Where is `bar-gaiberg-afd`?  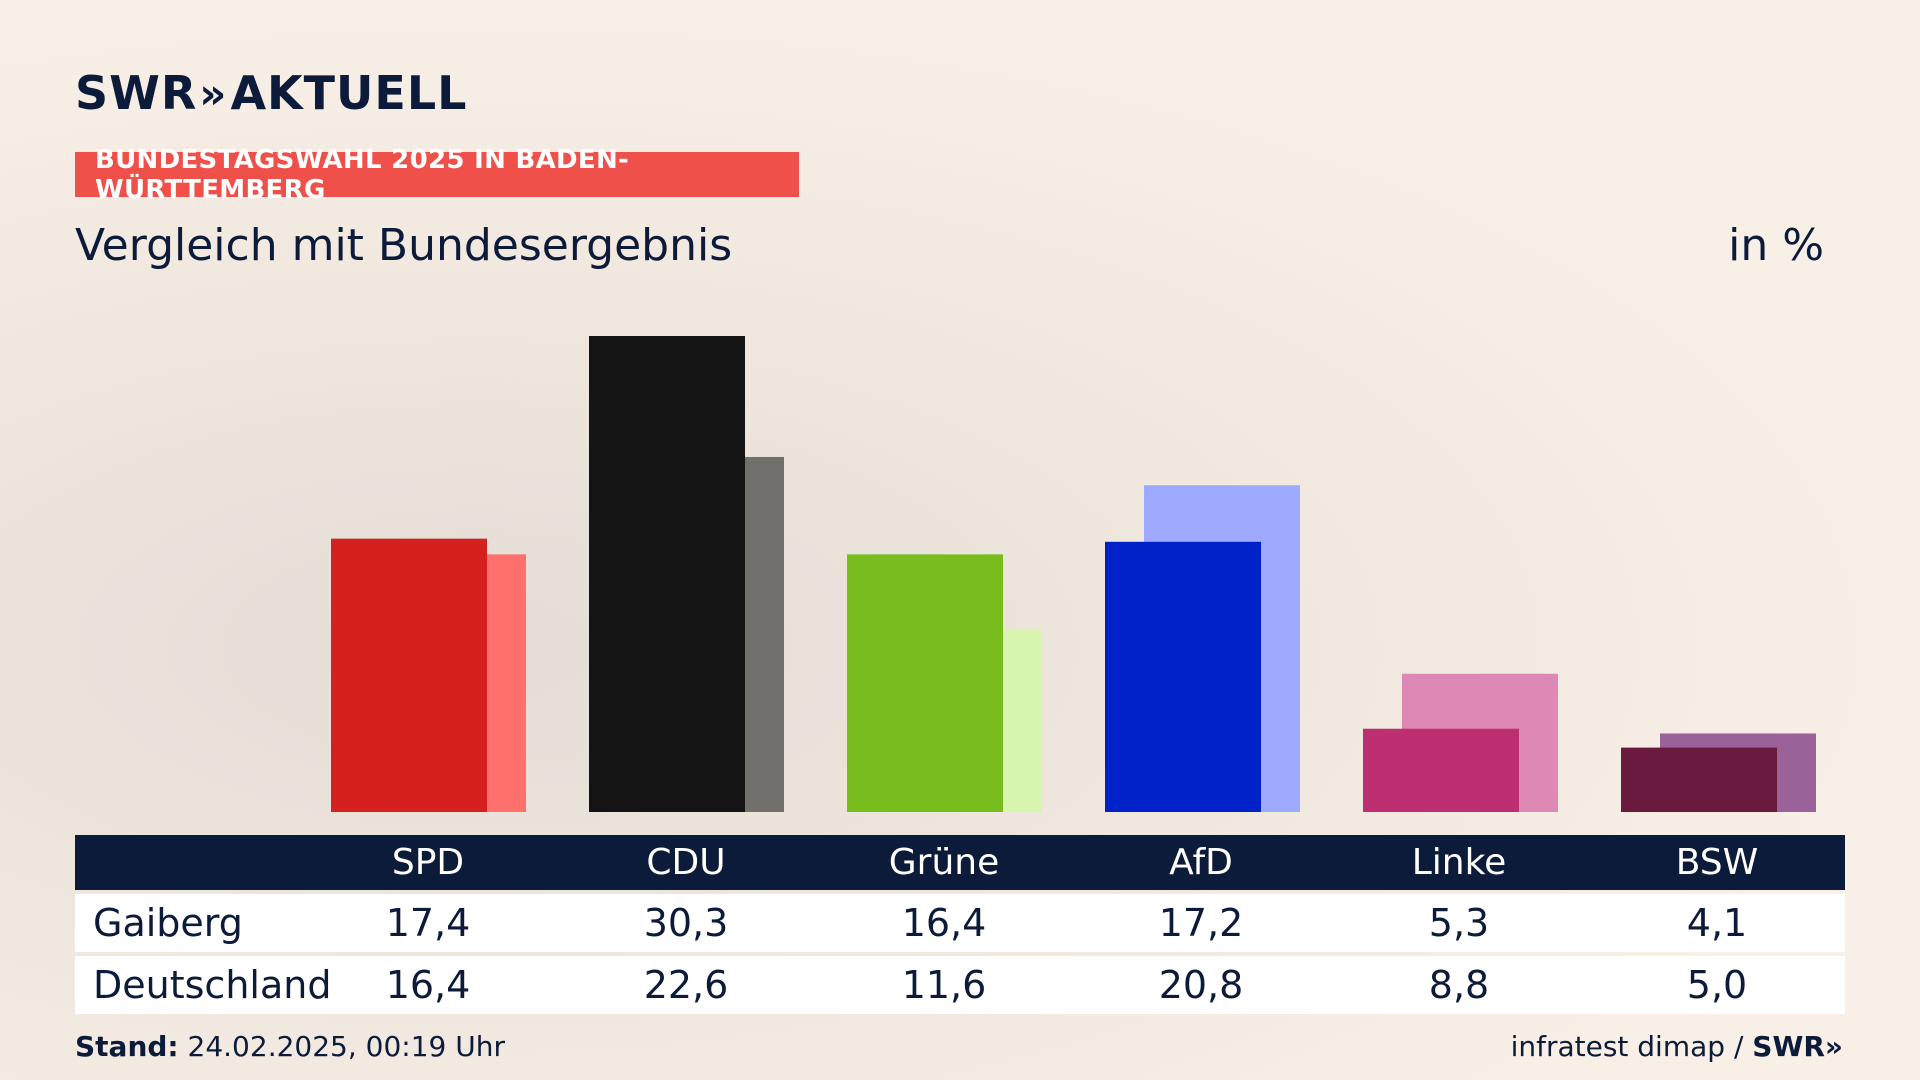
bar-gaiberg-afd is located at coordinates (1183, 676).